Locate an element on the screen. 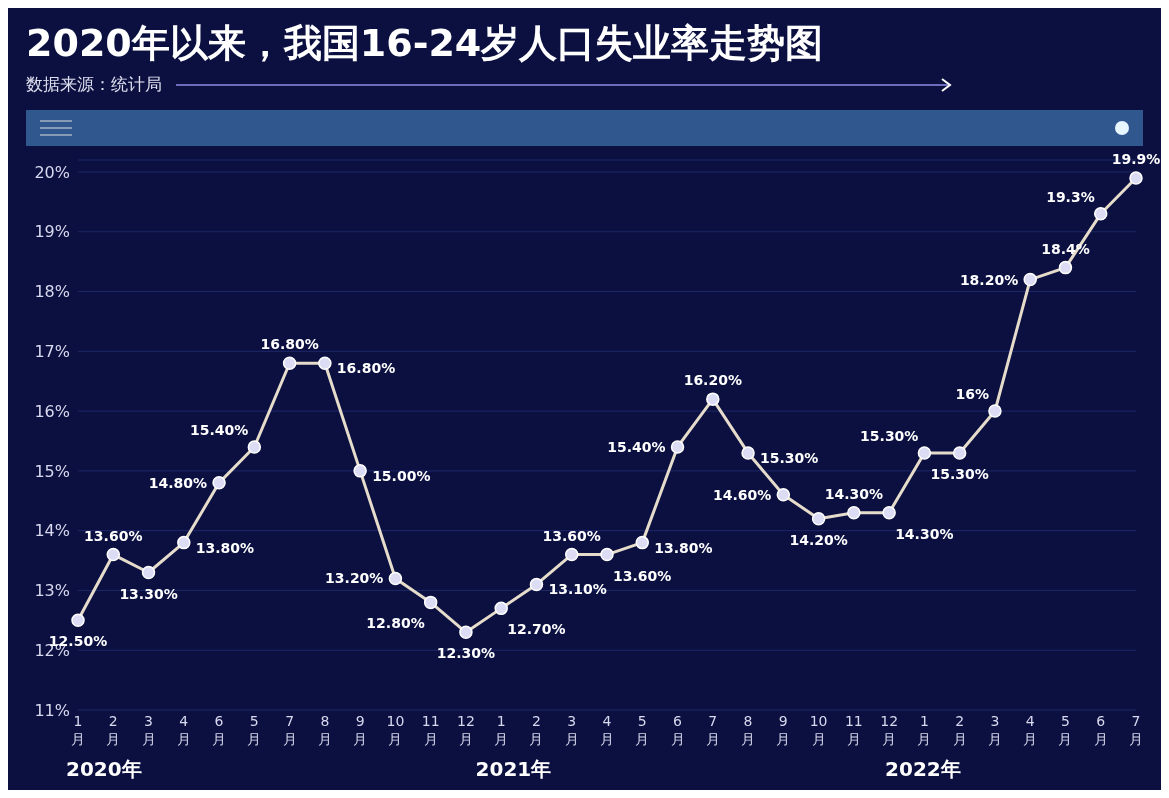  data-label: 13.20% is located at coordinates (354, 578).